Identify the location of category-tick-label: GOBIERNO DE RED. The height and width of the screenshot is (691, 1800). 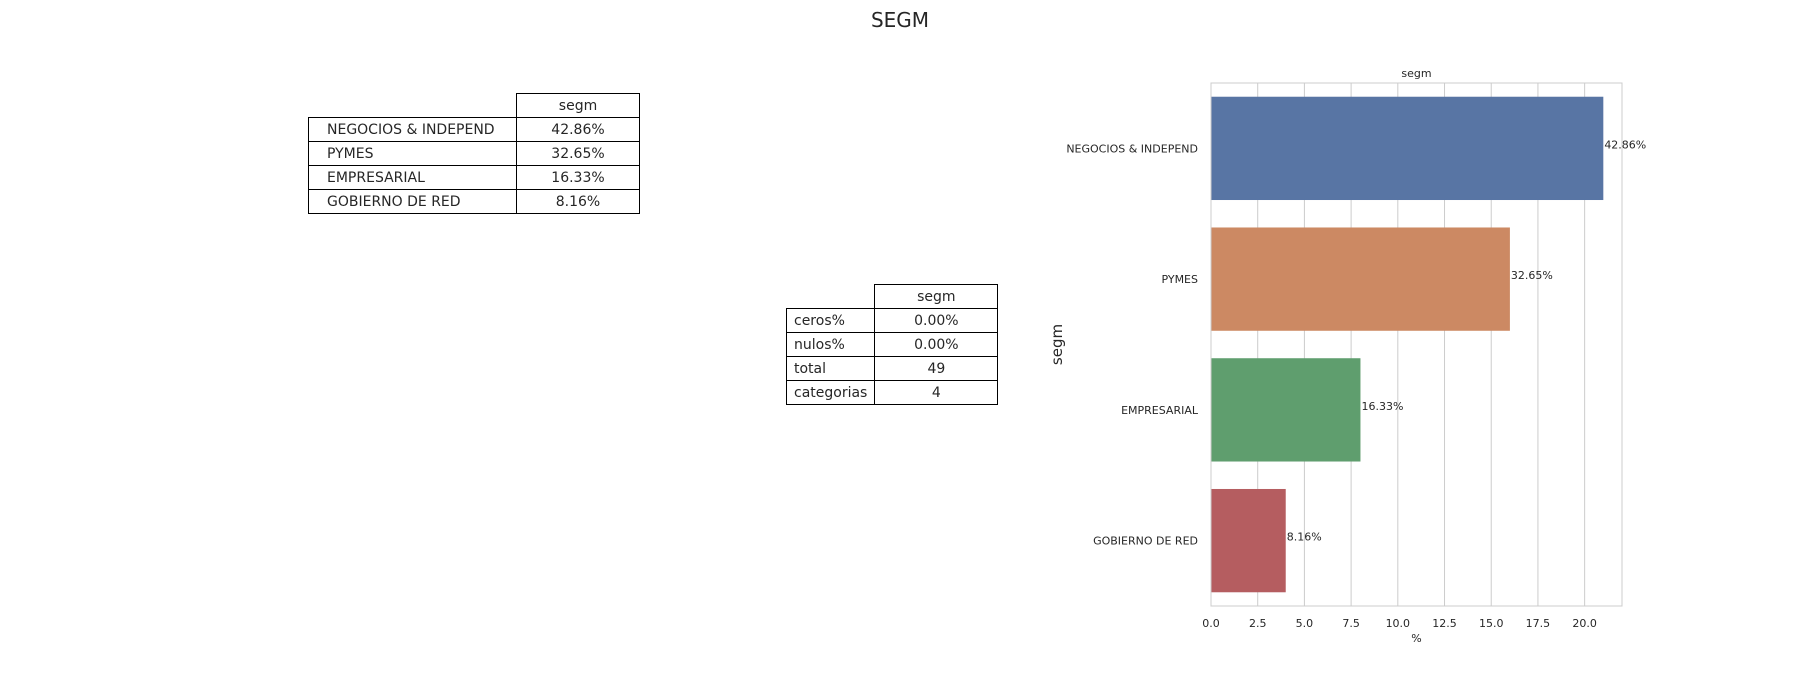
(1145, 541).